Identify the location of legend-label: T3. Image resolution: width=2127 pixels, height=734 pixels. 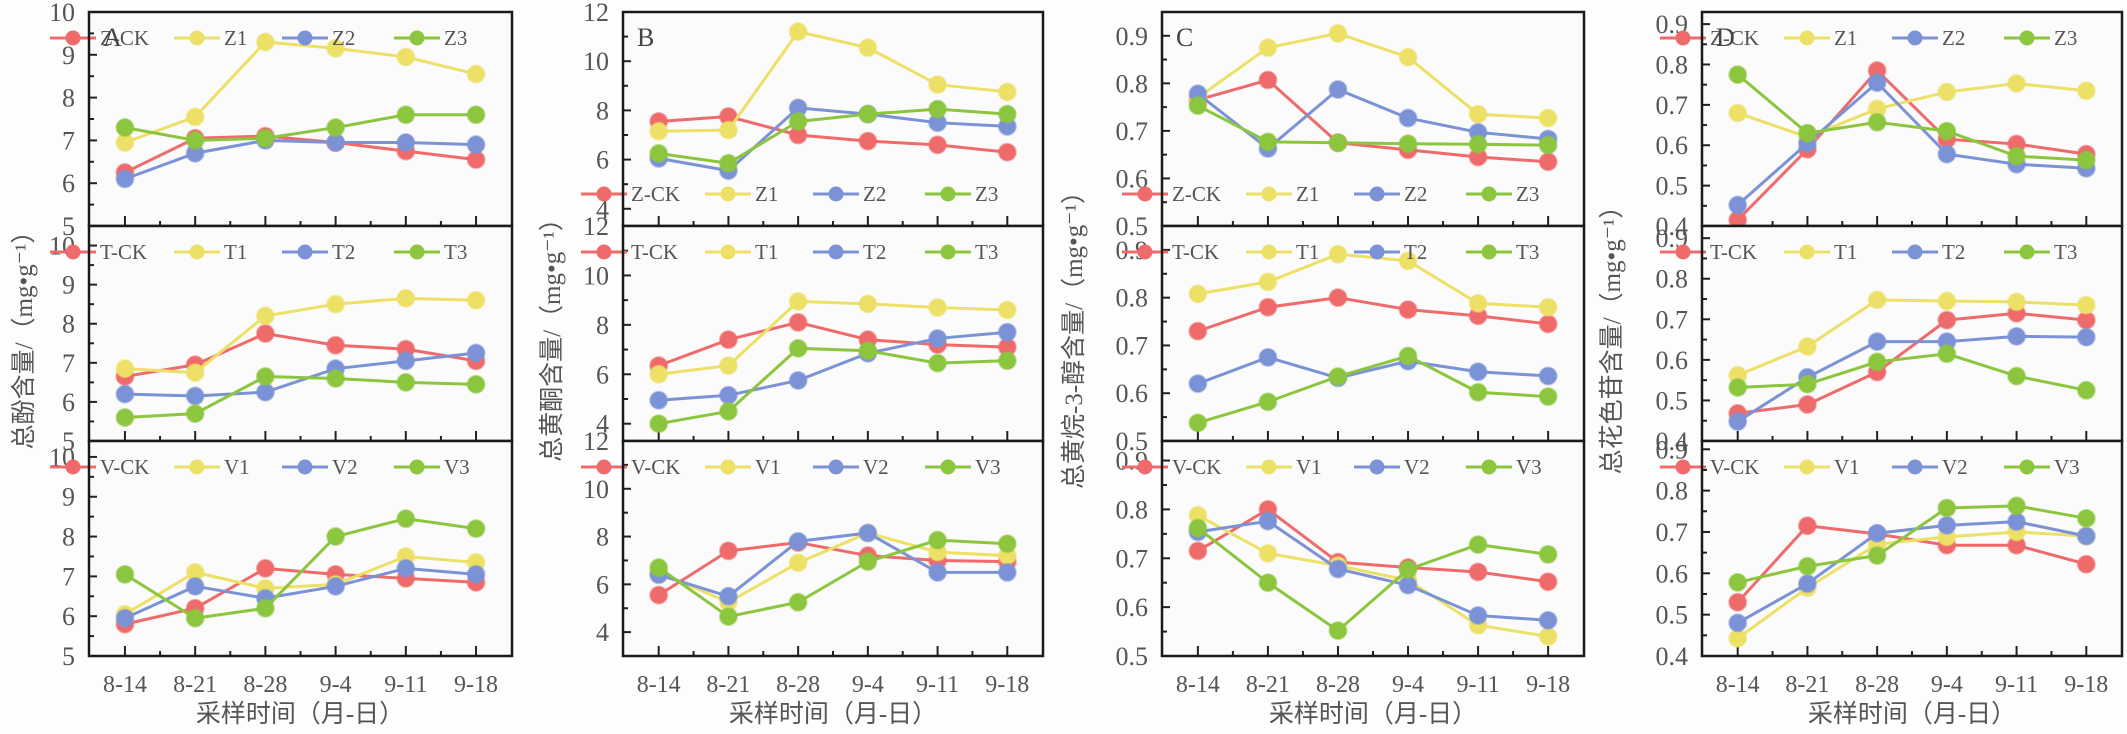
(1527, 252).